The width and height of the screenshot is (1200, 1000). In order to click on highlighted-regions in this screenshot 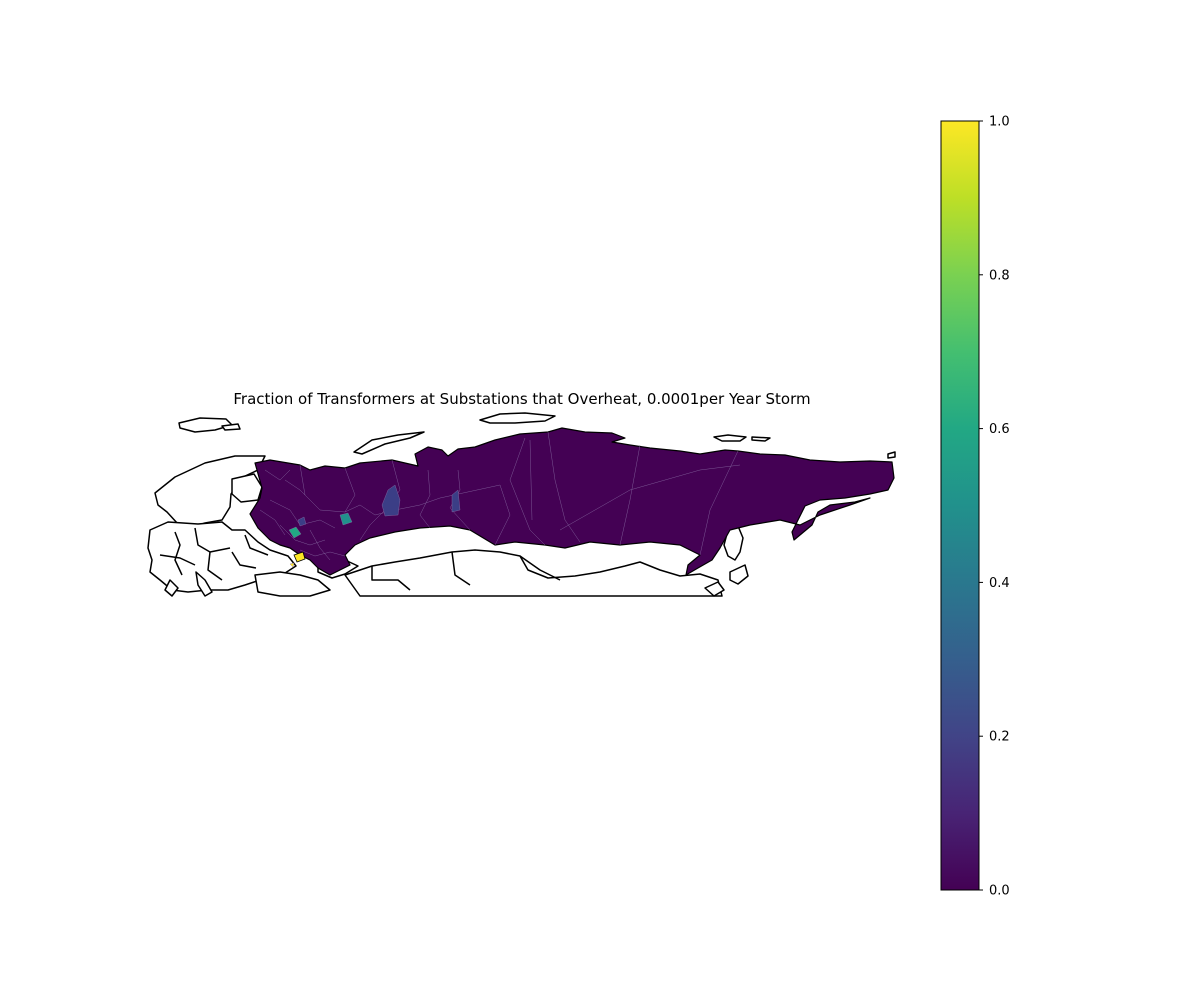, I will do `click(374, 526)`.